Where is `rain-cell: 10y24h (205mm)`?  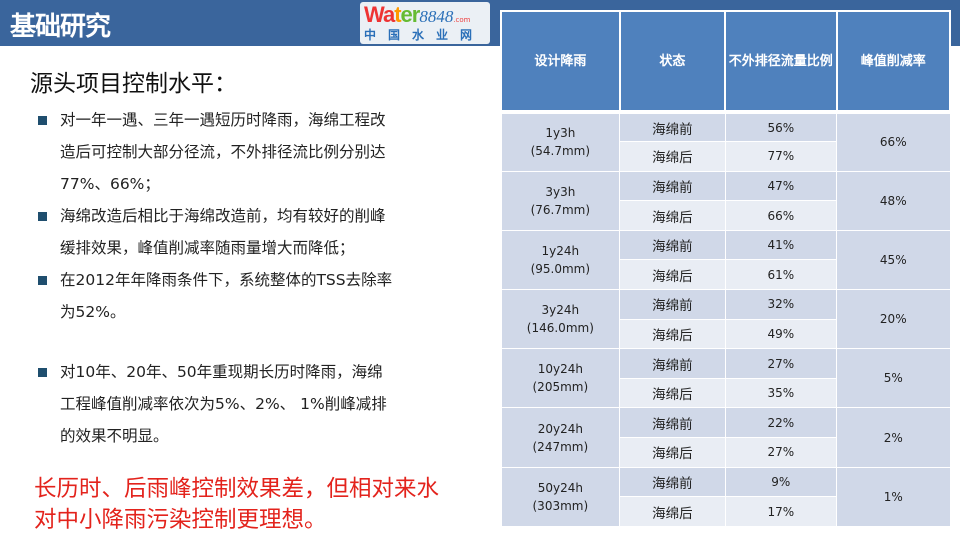
rain-cell: 10y24h (205mm) is located at coordinates (560, 378).